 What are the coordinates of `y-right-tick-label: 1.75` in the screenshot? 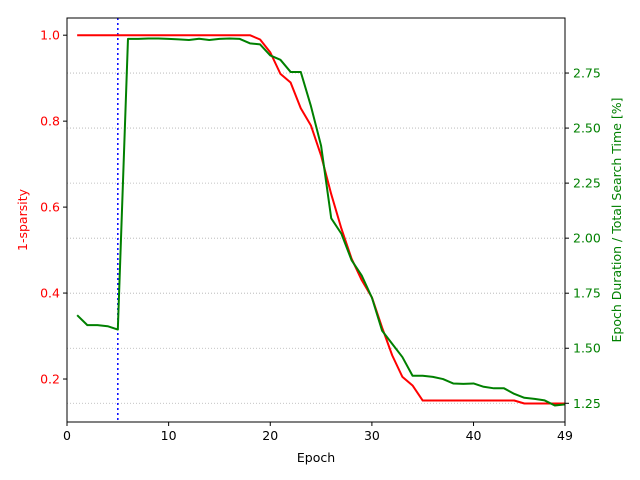 It's located at (587, 293).